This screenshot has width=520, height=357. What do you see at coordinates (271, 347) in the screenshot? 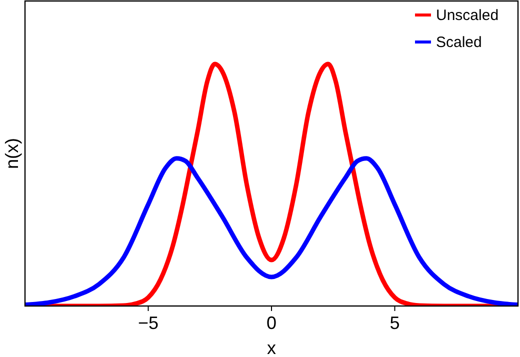
I see `x-axis-title: x` at bounding box center [271, 347].